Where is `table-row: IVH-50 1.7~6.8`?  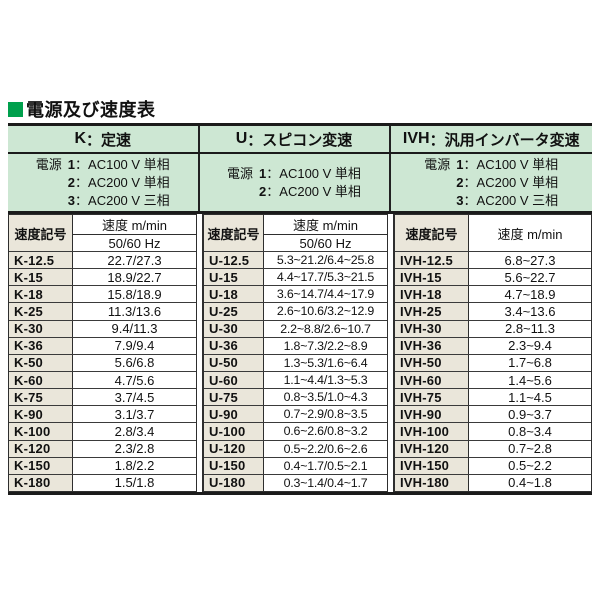 table-row: IVH-50 1.7~6.8 is located at coordinates (493, 362).